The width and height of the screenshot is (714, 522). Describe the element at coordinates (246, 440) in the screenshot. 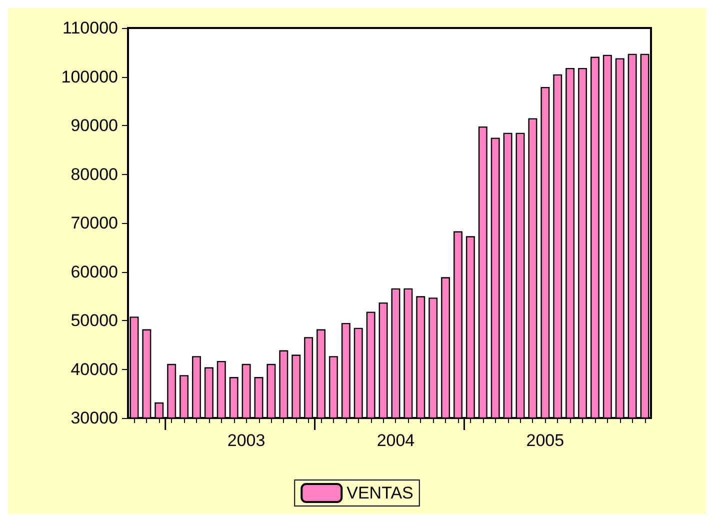

I see `x-tick-label: 2003` at that location.